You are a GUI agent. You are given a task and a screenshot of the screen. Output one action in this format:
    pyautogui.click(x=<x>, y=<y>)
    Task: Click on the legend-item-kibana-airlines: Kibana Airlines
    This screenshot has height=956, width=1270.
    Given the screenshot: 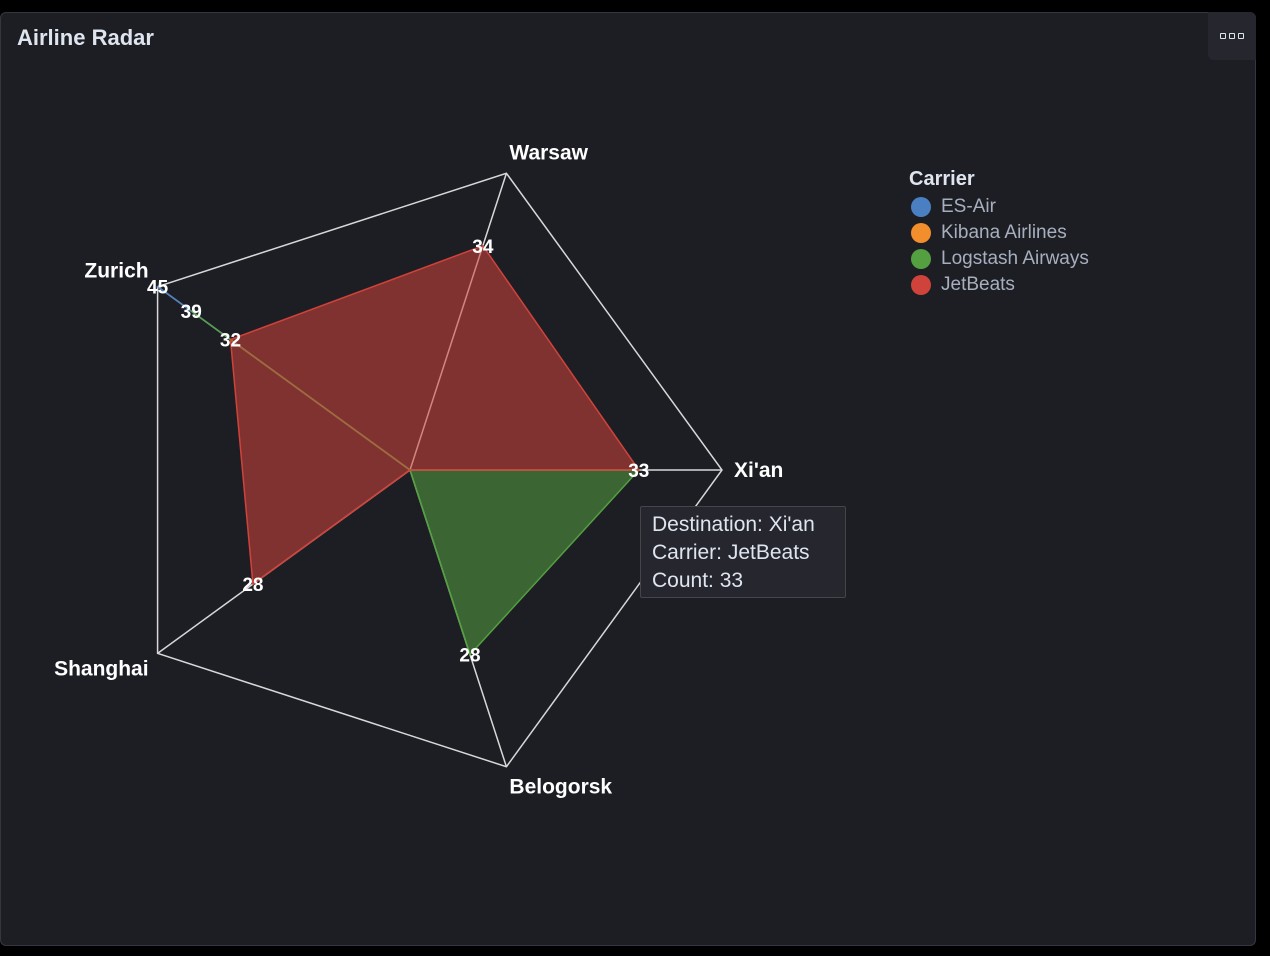 What is the action you would take?
    pyautogui.click(x=999, y=233)
    